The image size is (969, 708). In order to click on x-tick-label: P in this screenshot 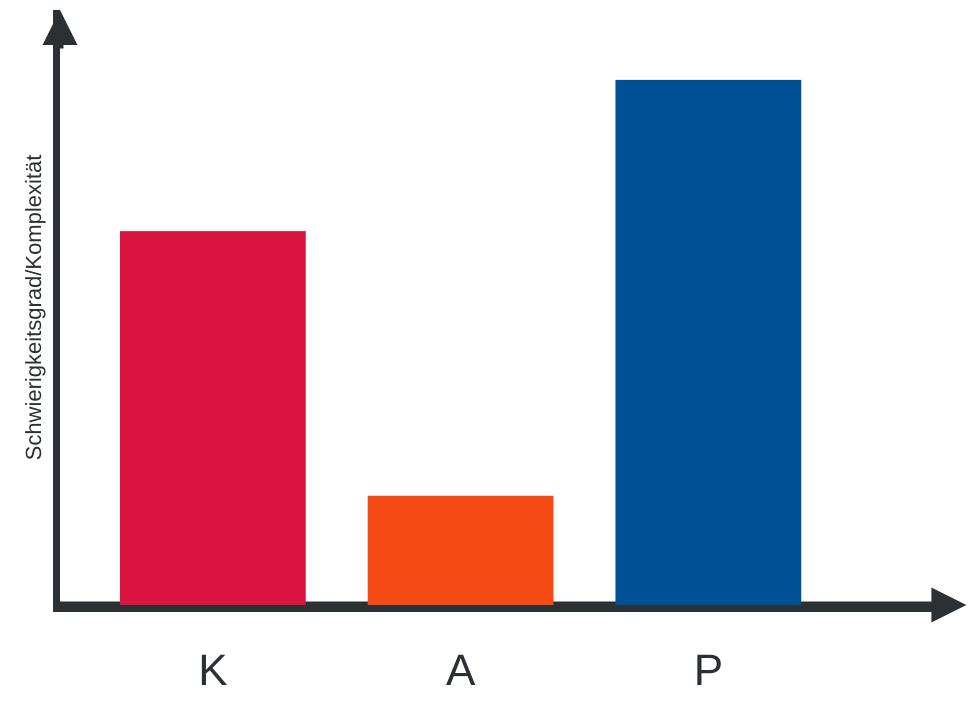, I will do `click(709, 670)`.